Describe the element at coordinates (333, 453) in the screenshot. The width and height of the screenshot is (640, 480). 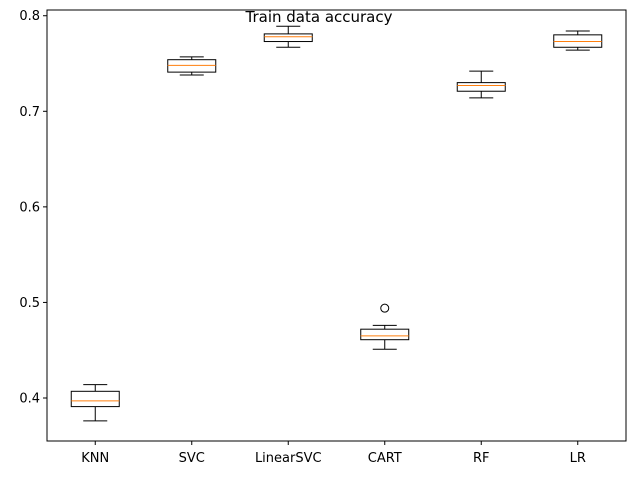
I see `x-axis: KNN SVC LinearSVC CART RF LR` at that location.